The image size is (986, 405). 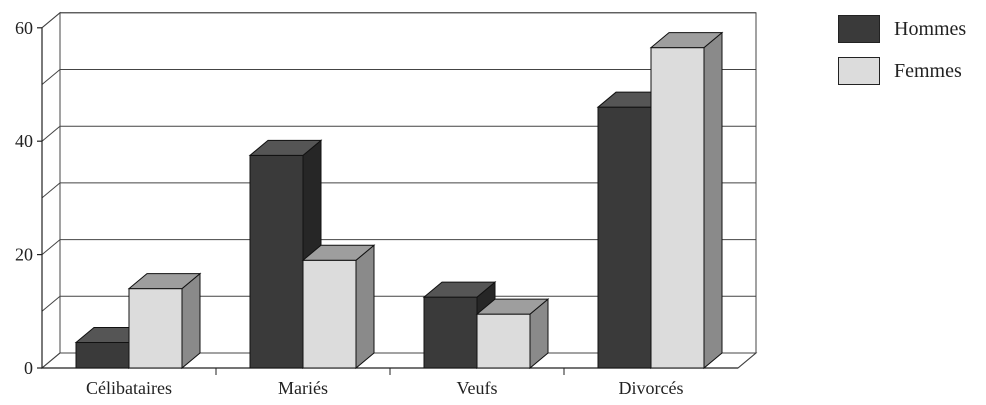 I want to click on legend-item-hommes: Hommes, so click(x=902, y=29).